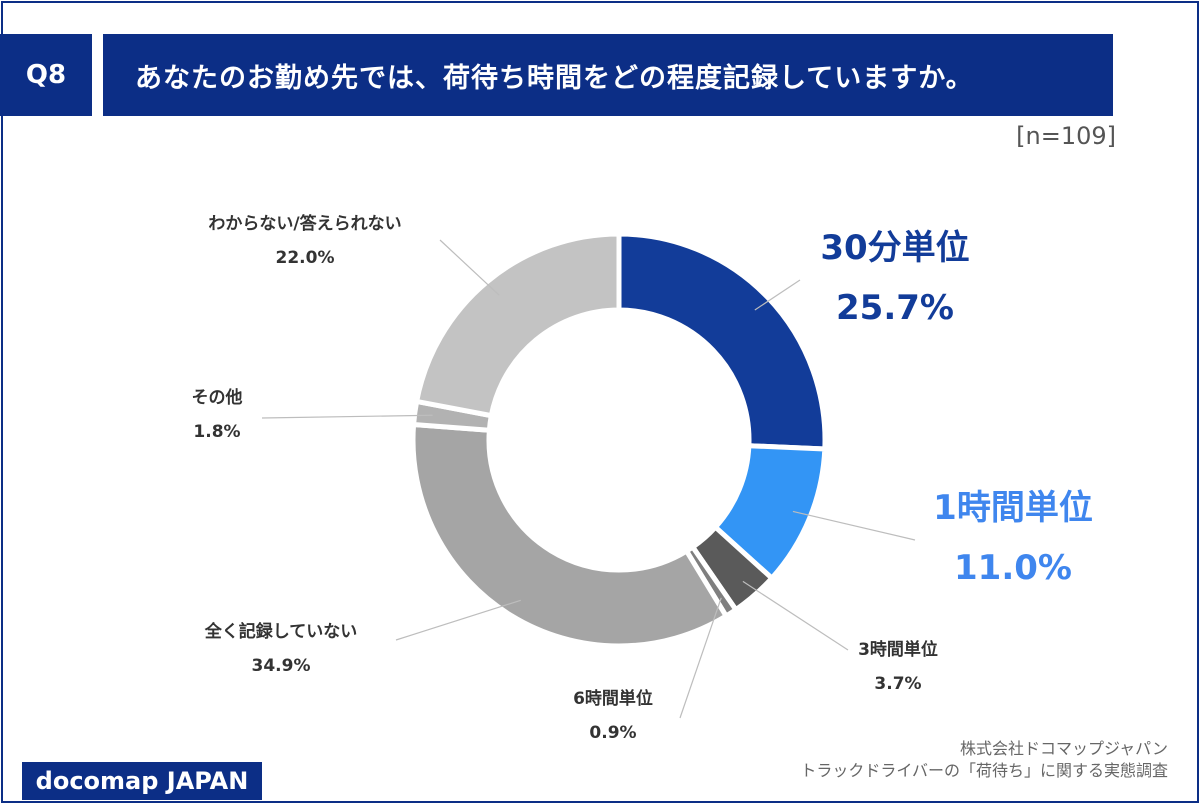 The image size is (1204, 808). I want to click on label-6h: 6時間単位 0.9%, so click(613, 716).